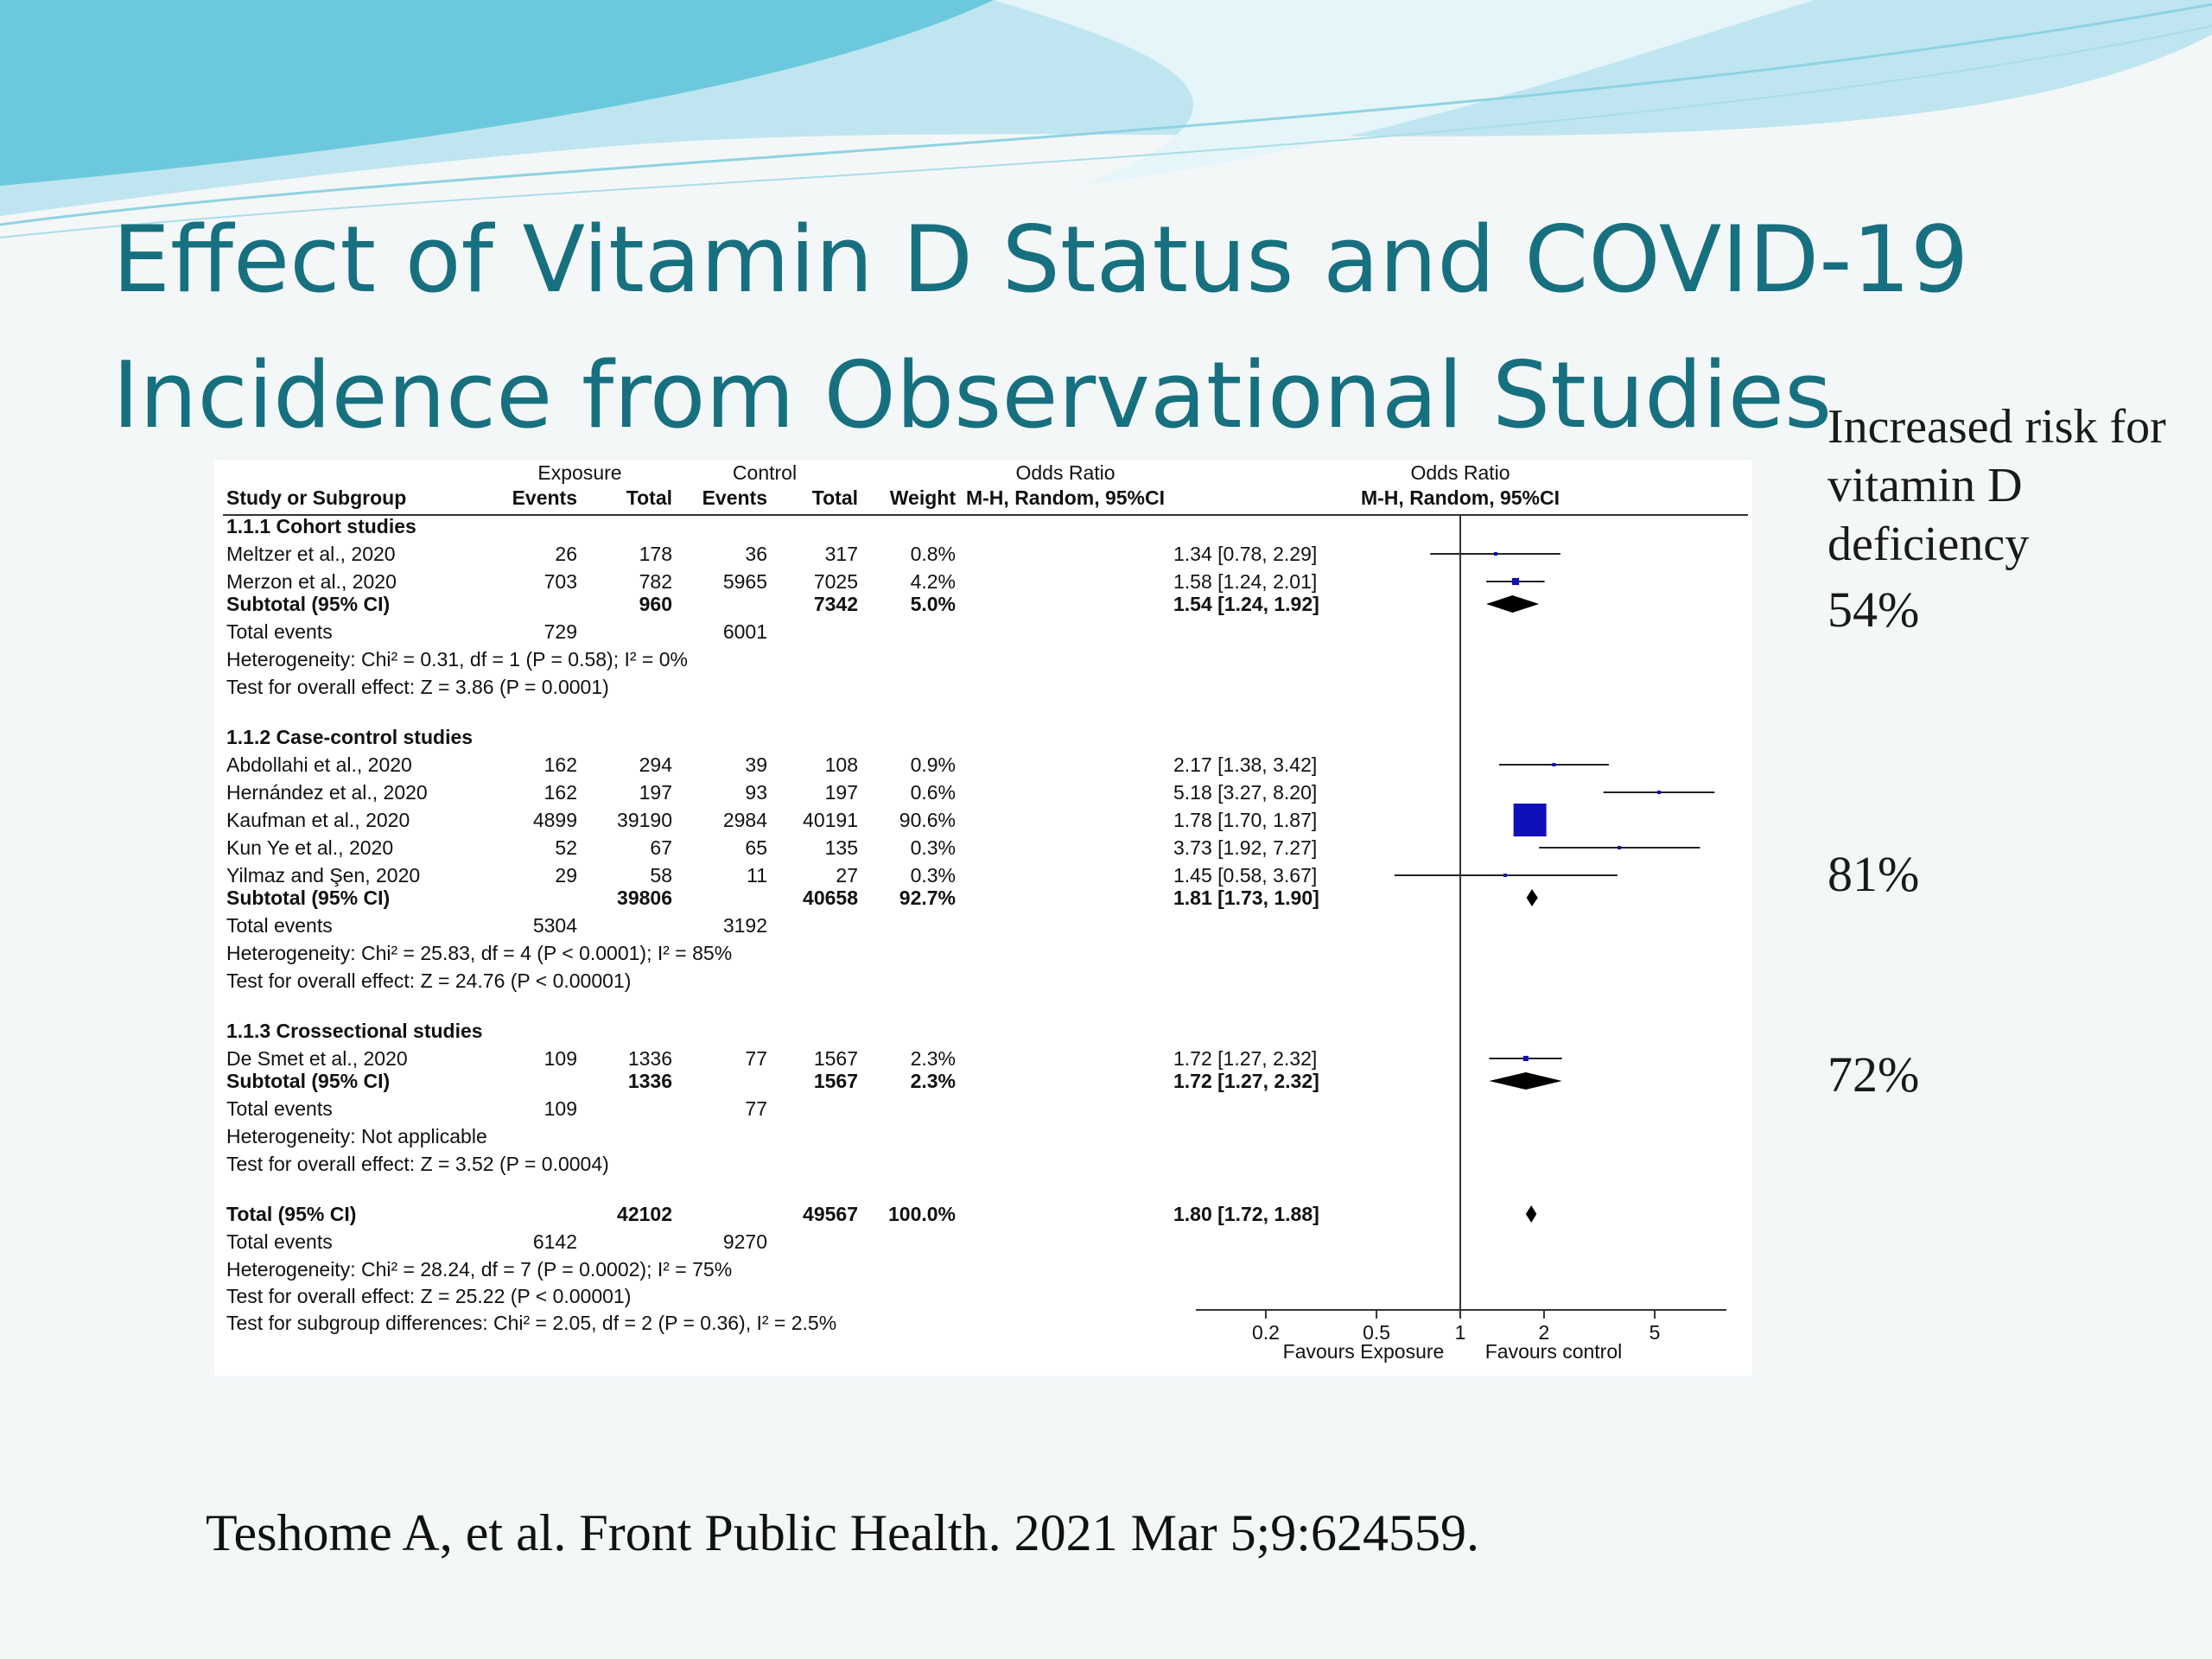  I want to click on side-note: Increased risk for vitamin D deficiency, so click(1997, 485).